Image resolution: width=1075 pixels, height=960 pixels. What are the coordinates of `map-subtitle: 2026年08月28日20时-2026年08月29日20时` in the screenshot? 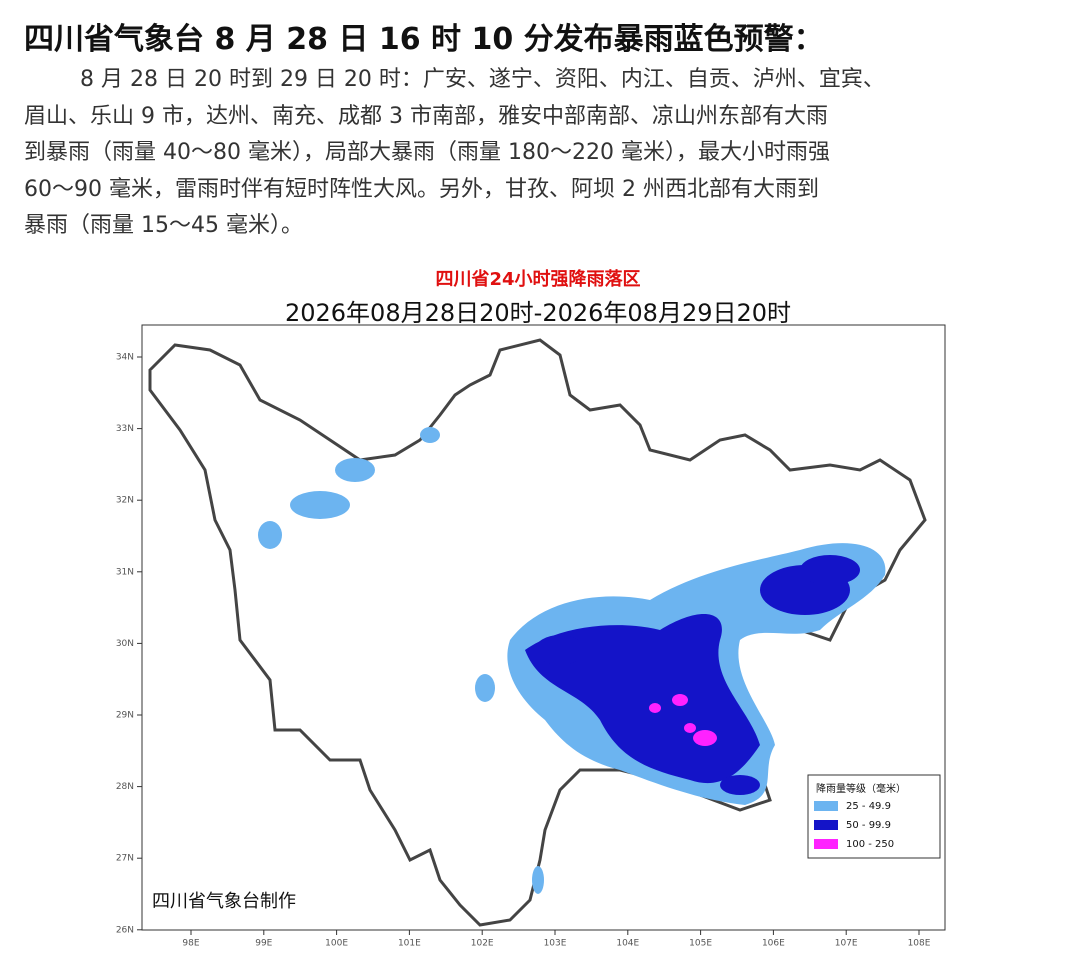 It's located at (538, 313).